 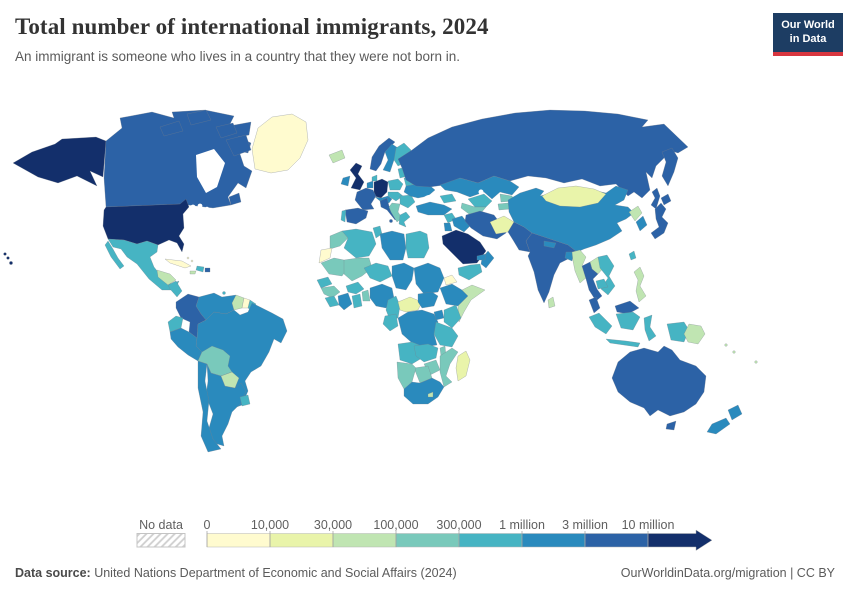 What do you see at coordinates (430, 394) in the screenshot?
I see `country-lesotho` at bounding box center [430, 394].